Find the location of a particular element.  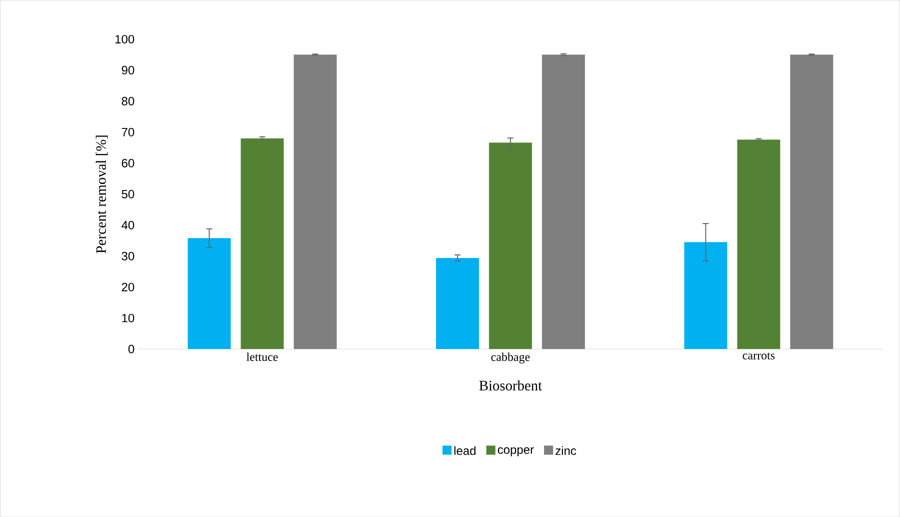

y-tick-label: 100 is located at coordinates (125, 39).